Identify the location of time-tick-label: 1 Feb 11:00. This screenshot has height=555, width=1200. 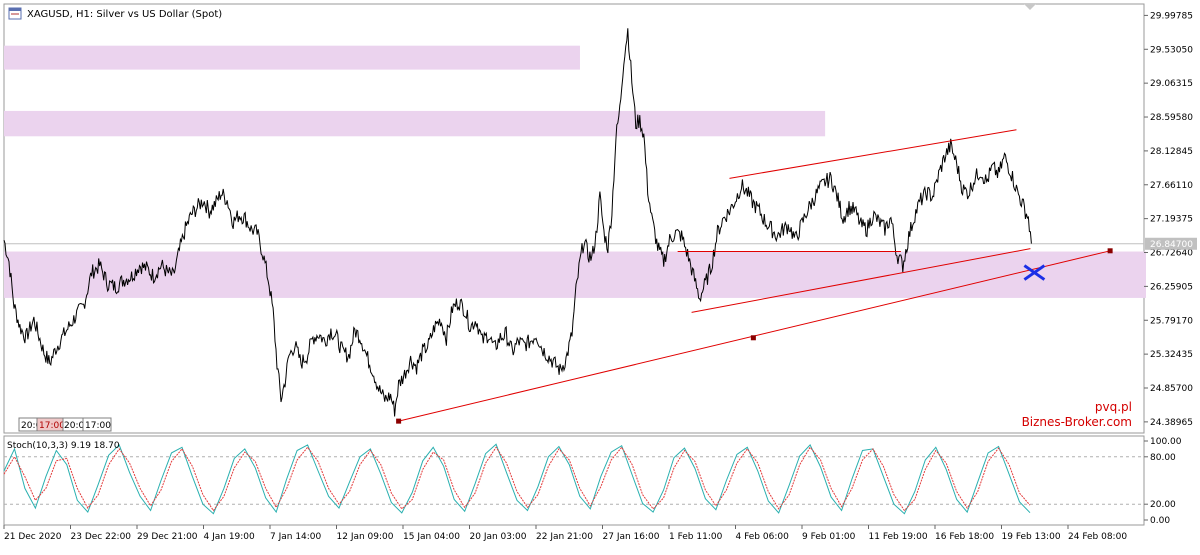
(696, 537).